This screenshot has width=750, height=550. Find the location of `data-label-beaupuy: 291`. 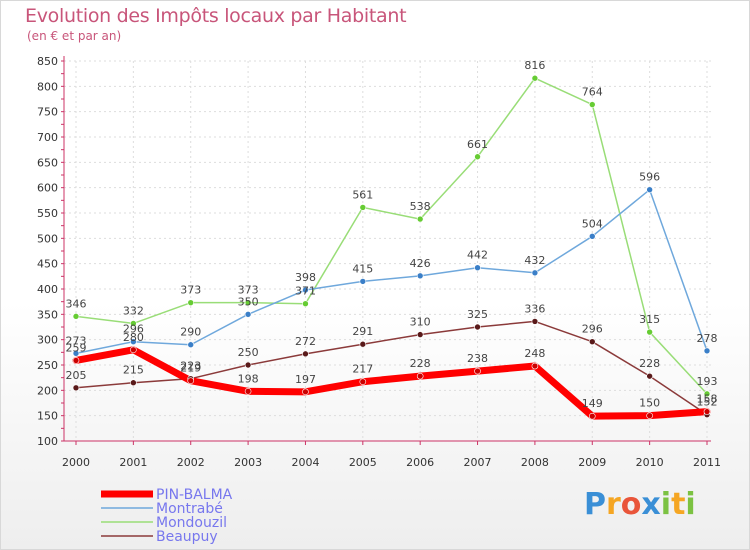

data-label-beaupuy: 291 is located at coordinates (362, 331).